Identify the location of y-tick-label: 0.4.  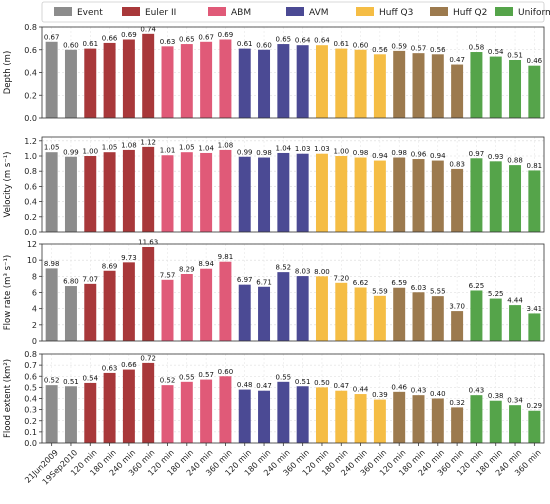
(30, 73).